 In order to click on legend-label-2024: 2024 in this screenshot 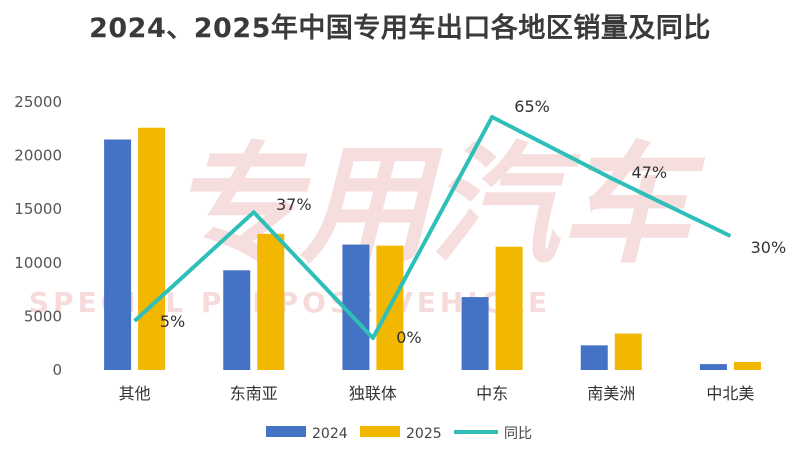, I will do `click(330, 434)`.